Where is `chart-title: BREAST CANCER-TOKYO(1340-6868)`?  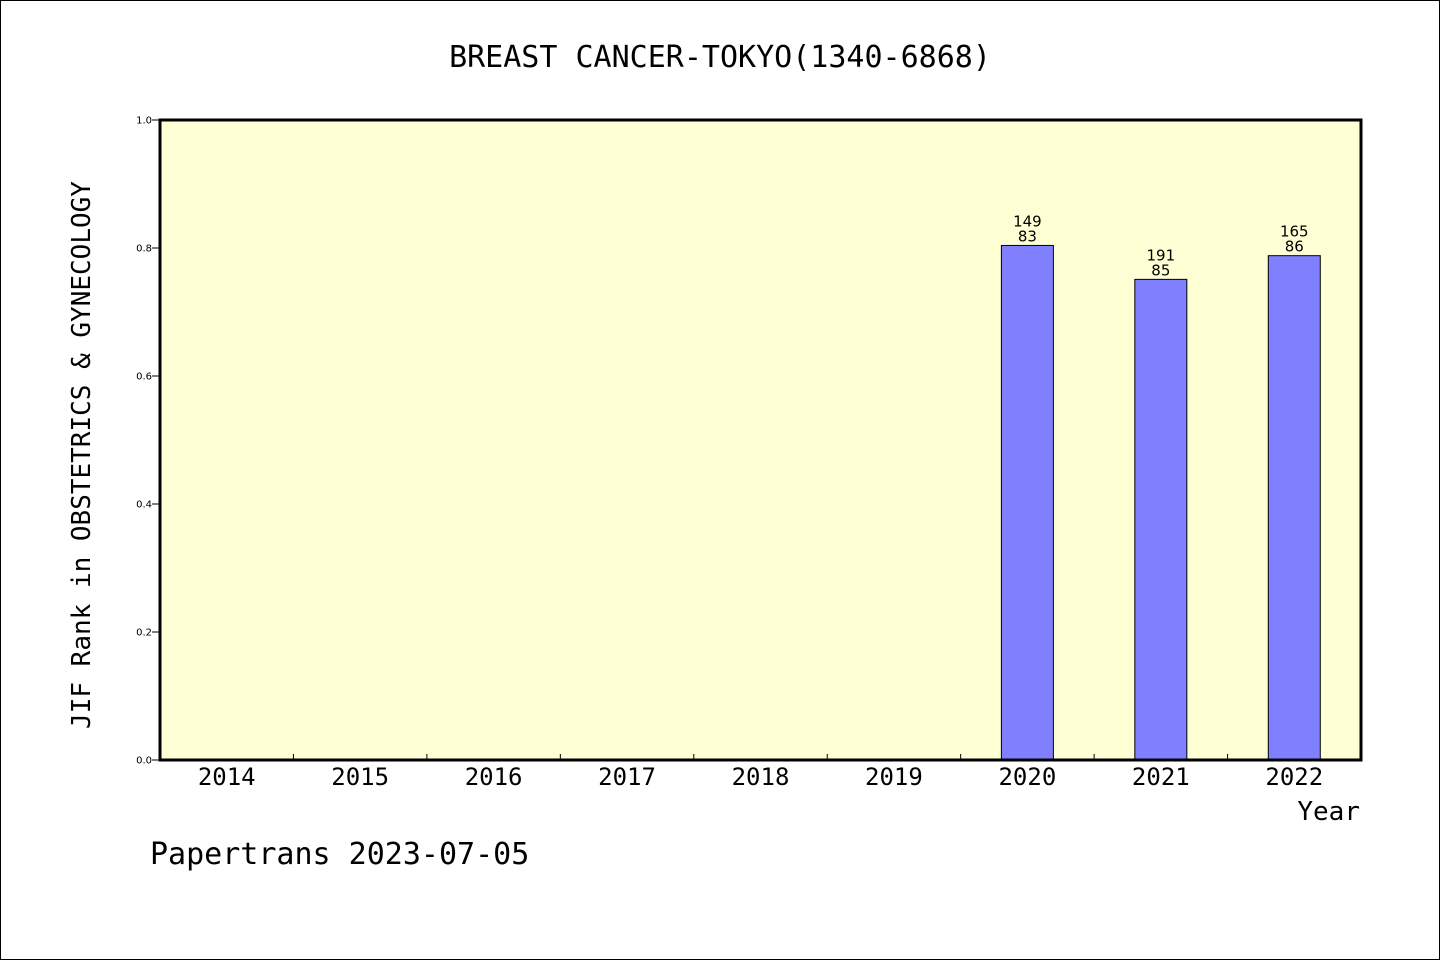
chart-title: BREAST CANCER-TOKYO(1340-6868) is located at coordinates (720, 57).